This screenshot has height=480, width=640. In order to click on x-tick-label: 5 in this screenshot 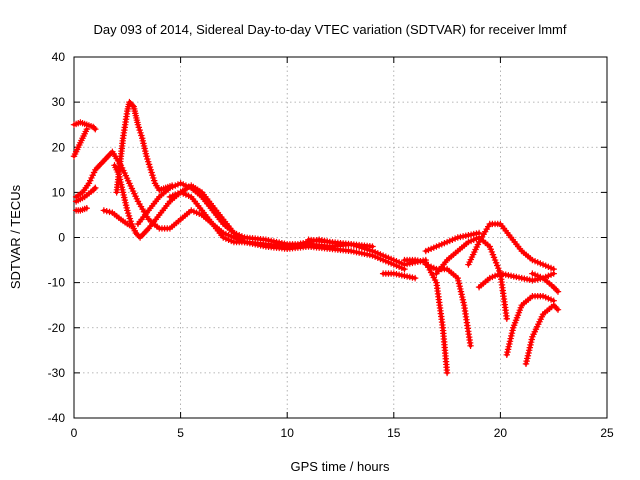, I will do `click(180, 433)`.